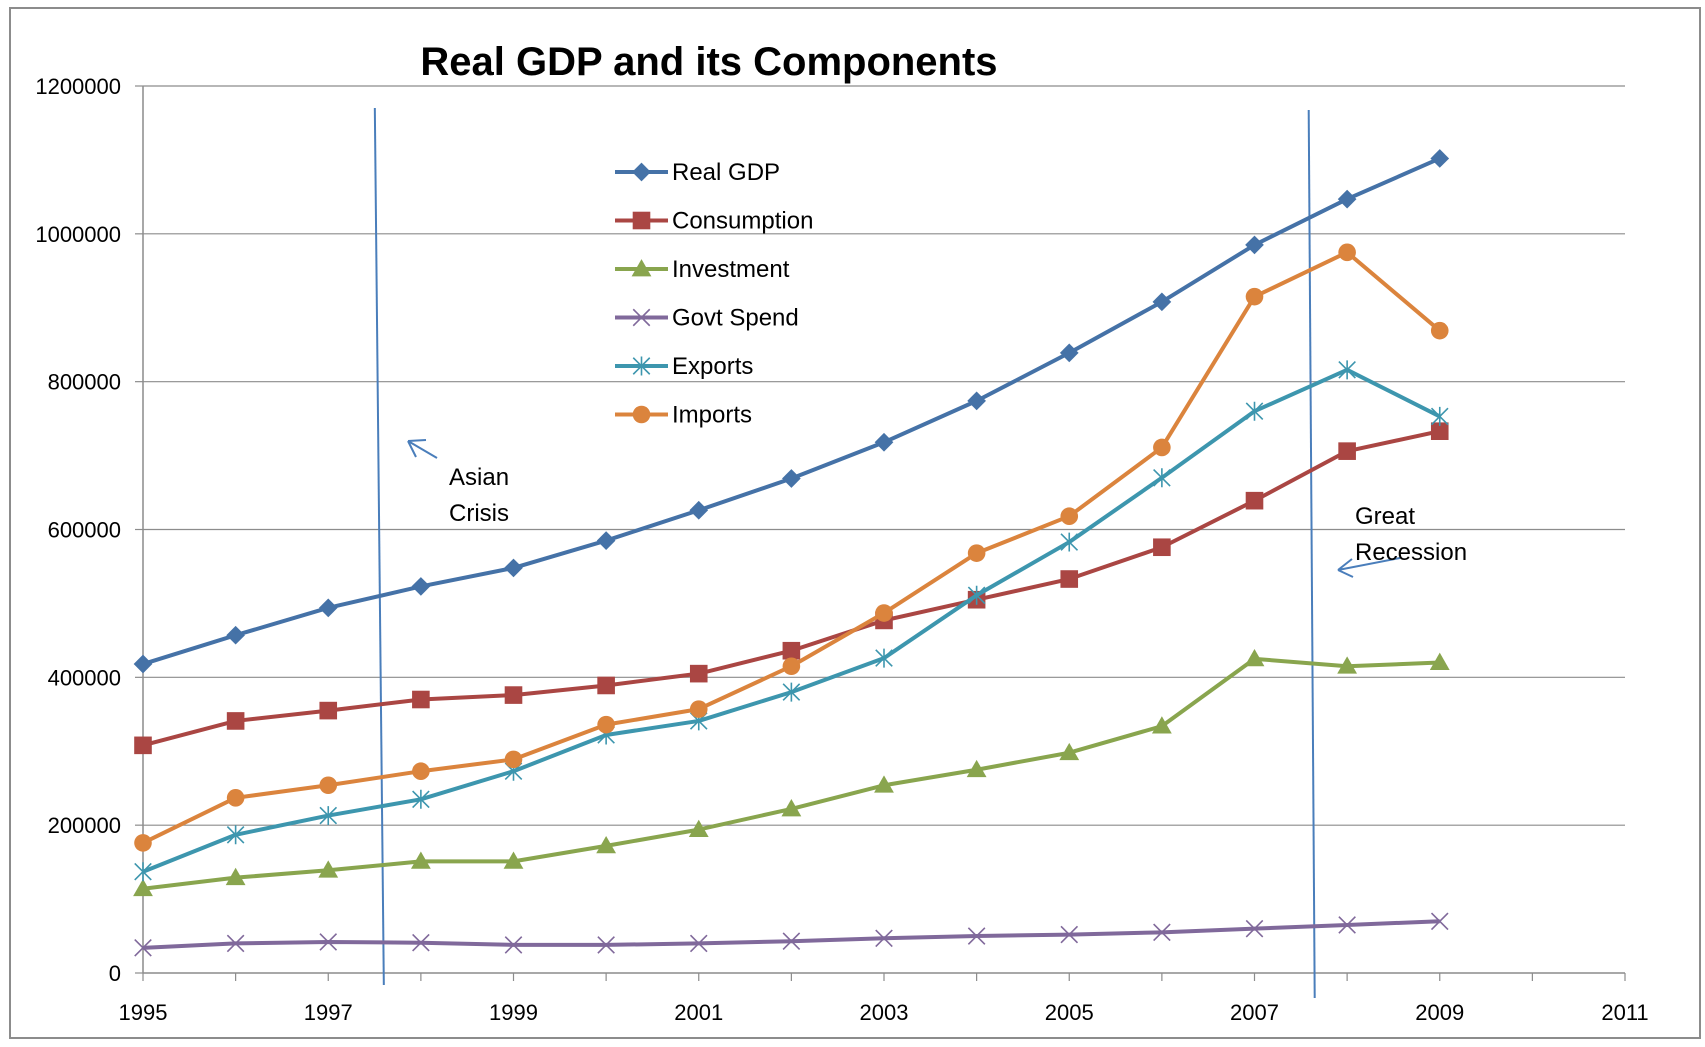  What do you see at coordinates (1311, 554) in the screenshot?
I see `great-recession-line` at bounding box center [1311, 554].